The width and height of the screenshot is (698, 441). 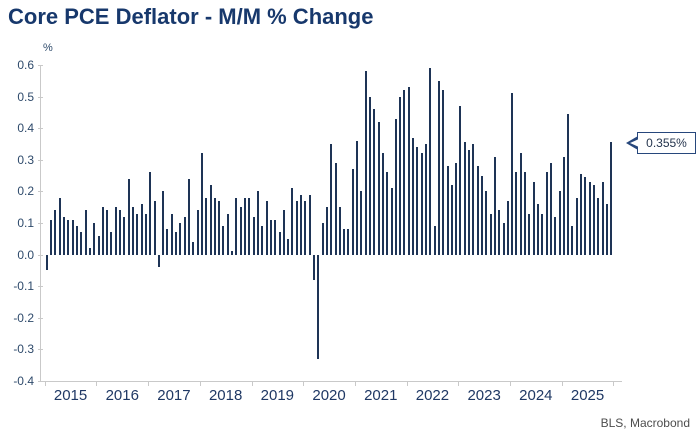 I want to click on x-year-label: 2016, so click(x=122, y=395).